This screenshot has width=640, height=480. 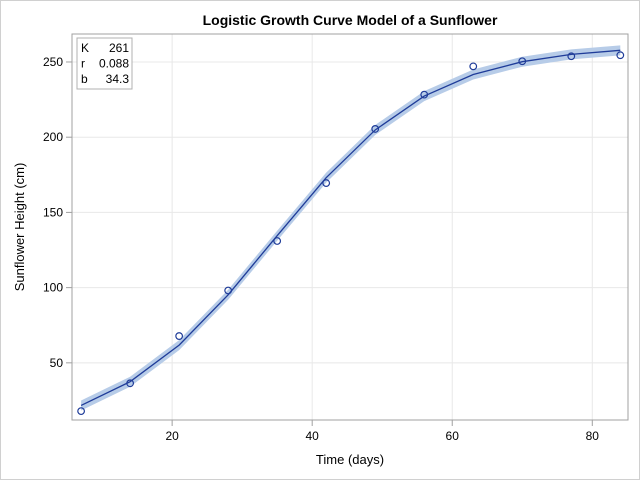 What do you see at coordinates (19, 227) in the screenshot?
I see `y-axis-label: Sunflower Height (cm)` at bounding box center [19, 227].